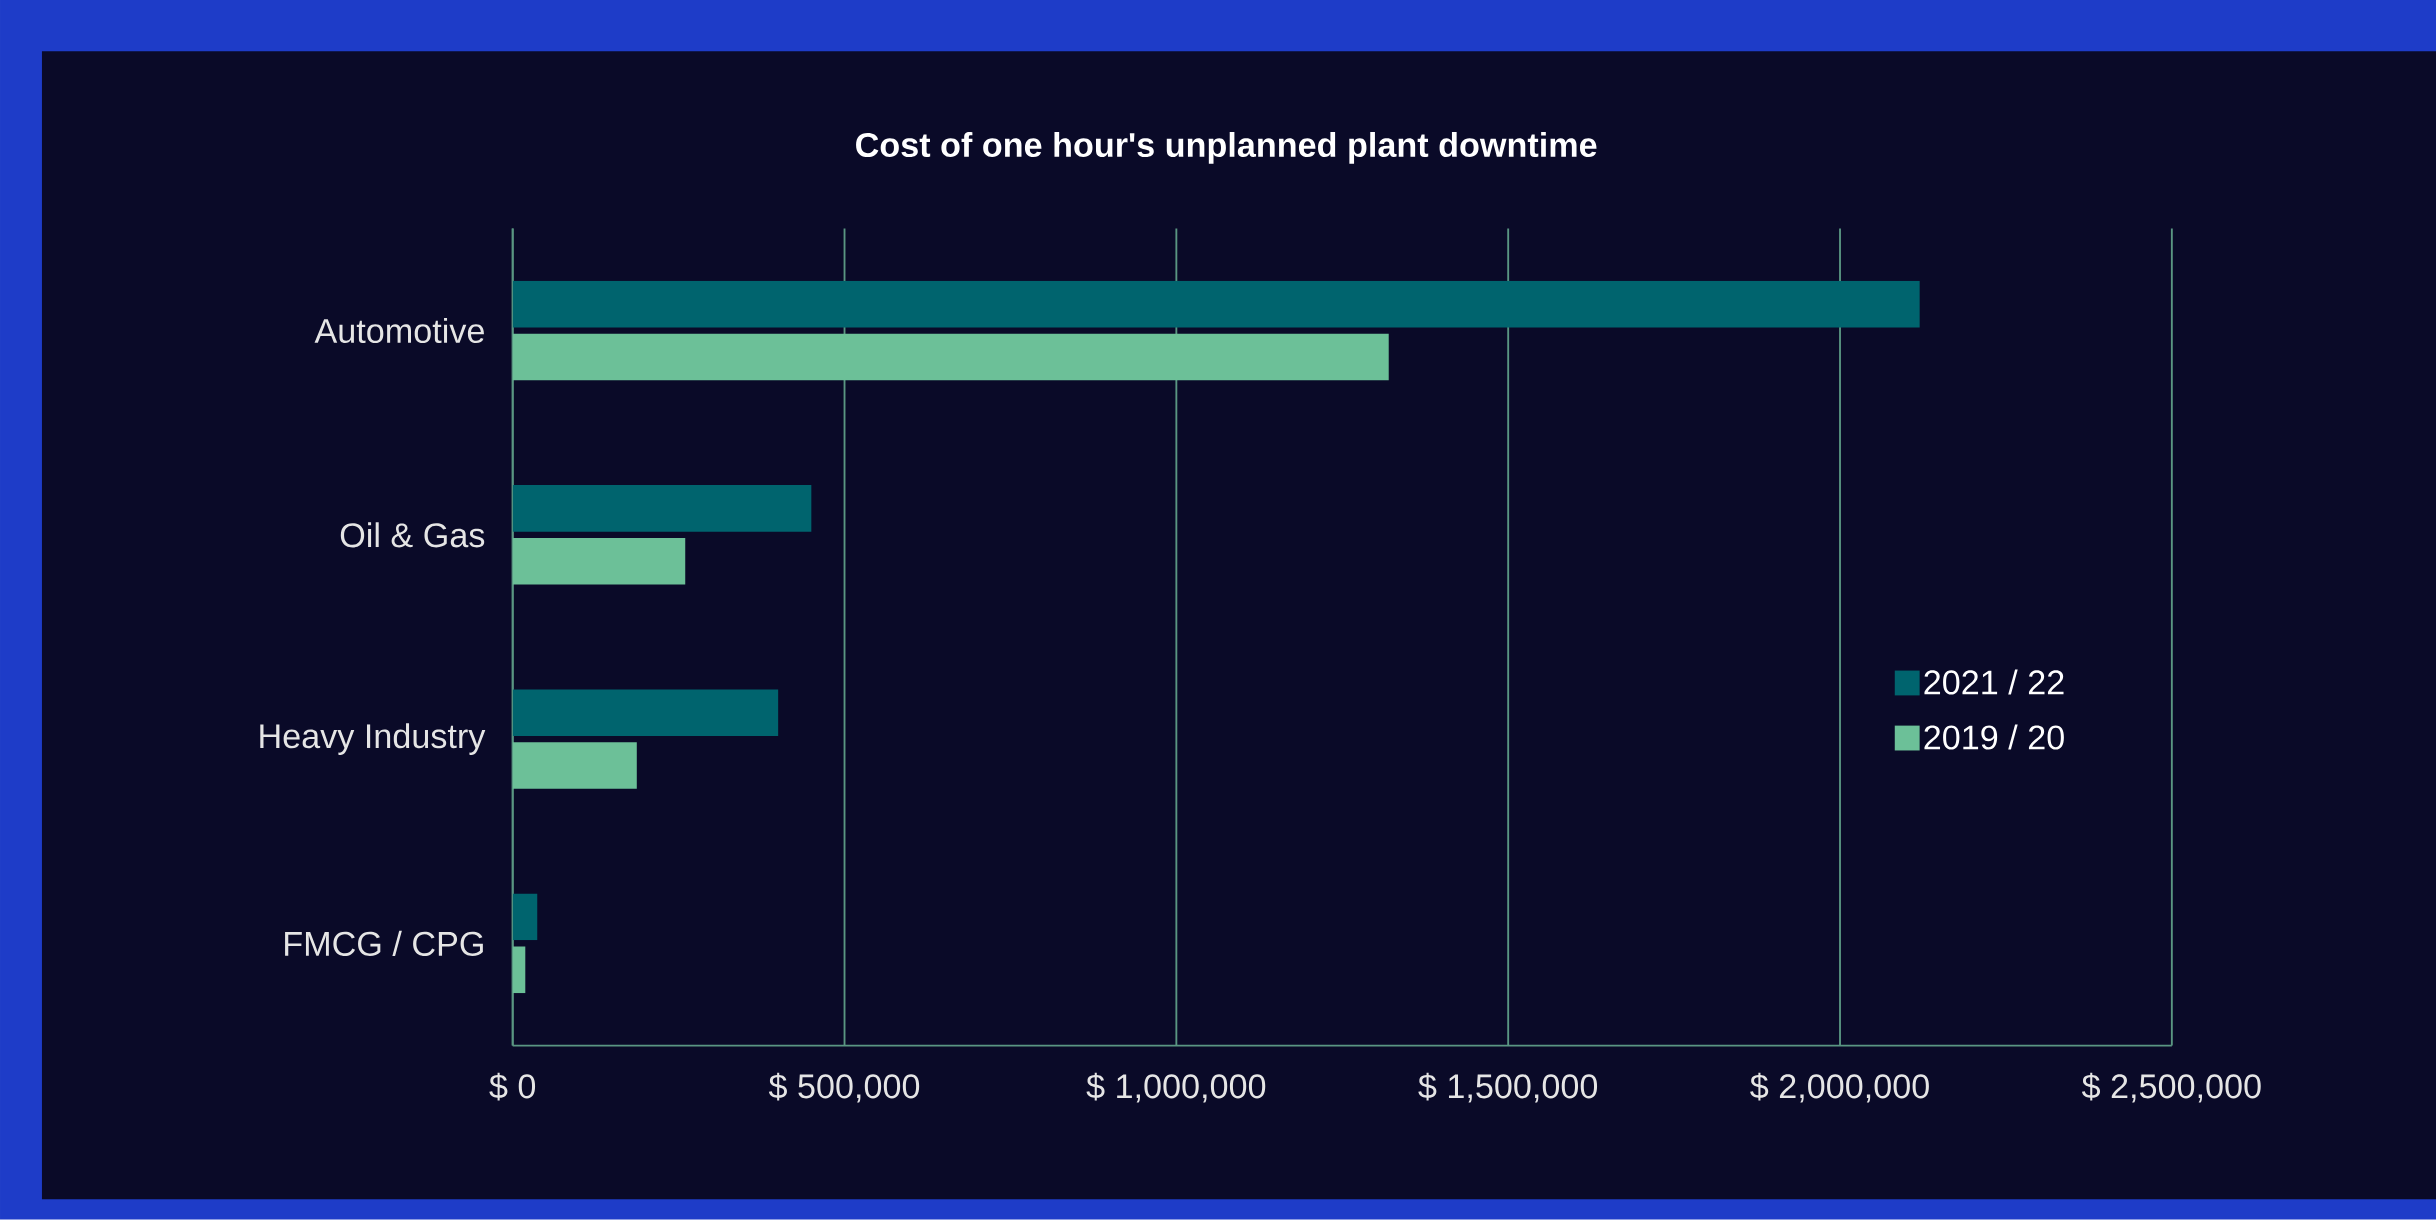  I want to click on chart-title: Cost of one hour's unplanned plant downtime, so click(1226, 148).